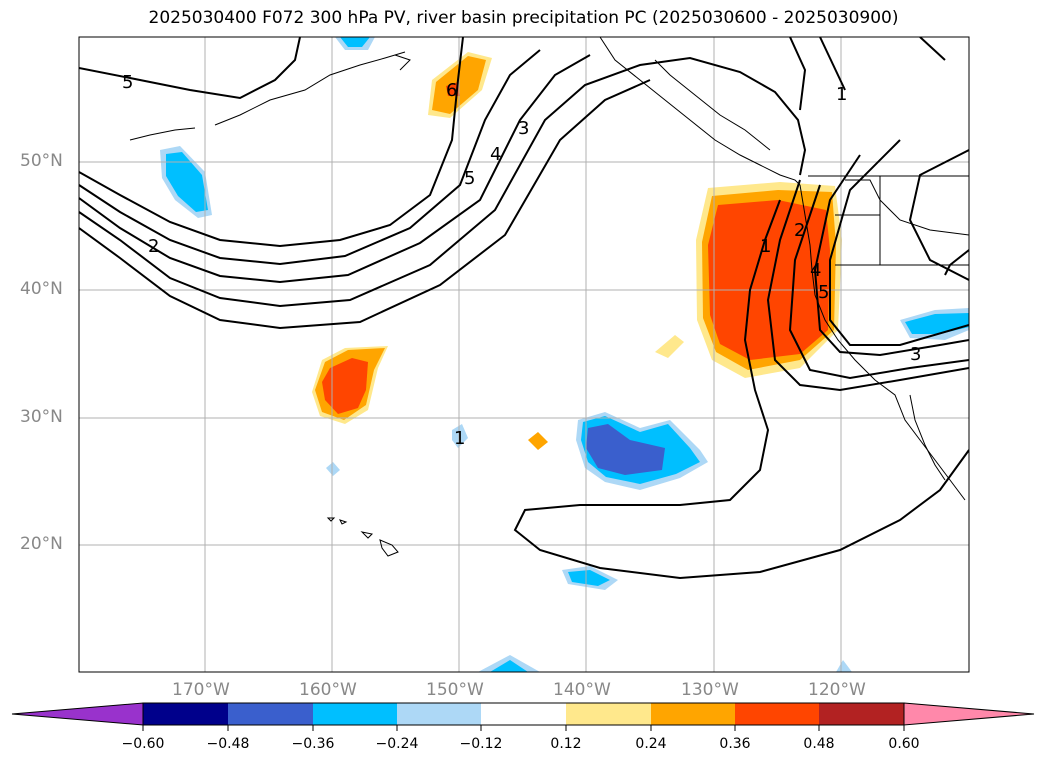 The width and height of the screenshot is (1047, 765). What do you see at coordinates (313, 744) in the screenshot?
I see `colorbar-tick-label: −0.36` at bounding box center [313, 744].